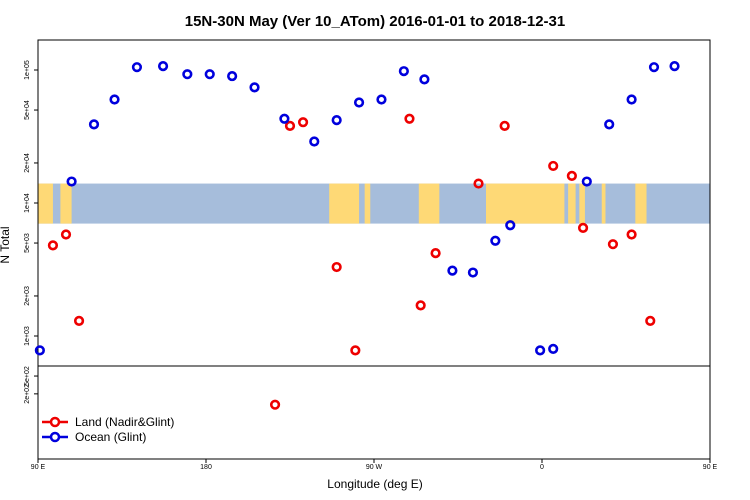 Image resolution: width=750 pixels, height=500 pixels. I want to click on y-axis-label: N Total, so click(6, 244).